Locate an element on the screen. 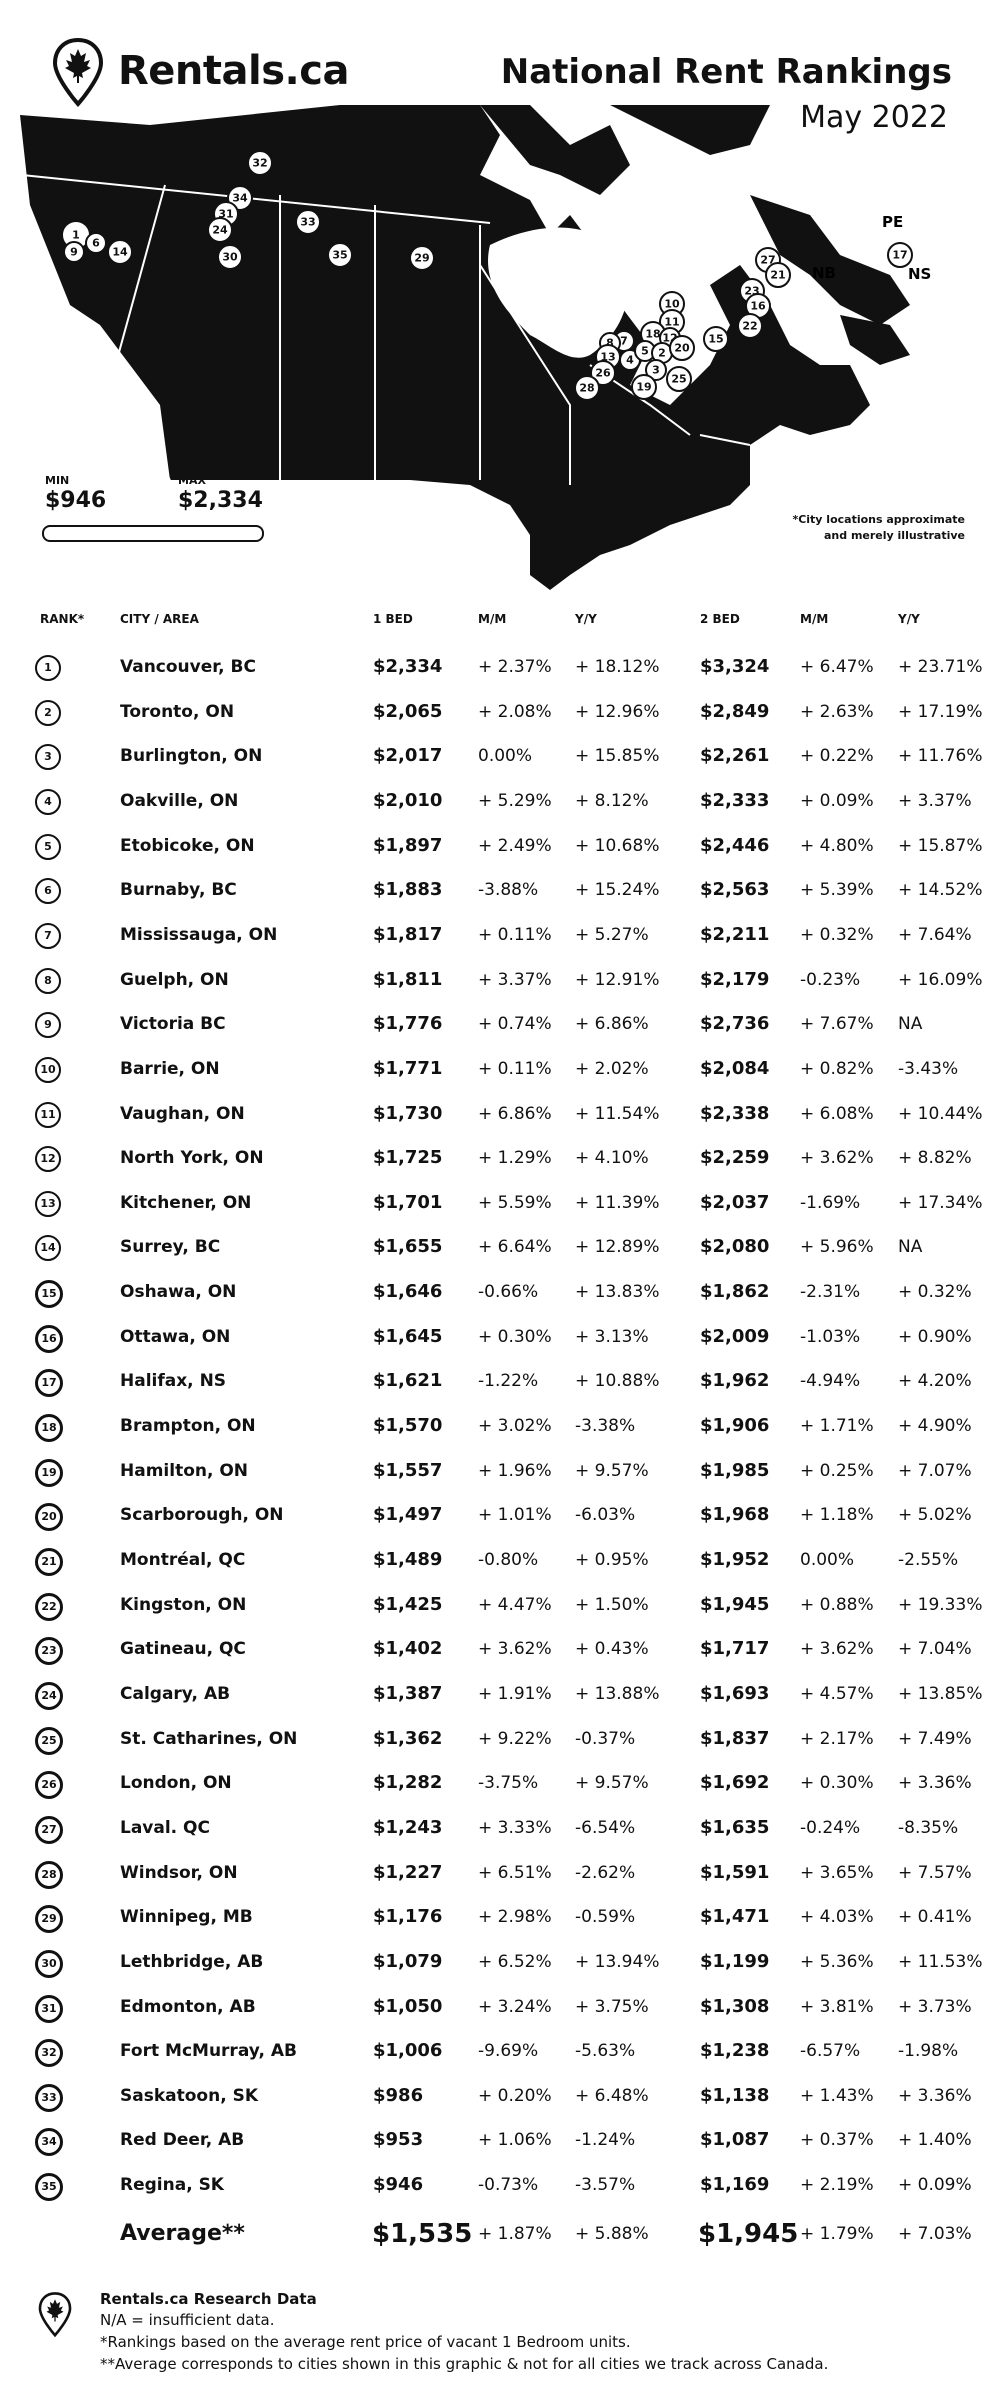 This screenshot has height=2397, width=1000. cell-bed1: $1,006 is located at coordinates (408, 2051).